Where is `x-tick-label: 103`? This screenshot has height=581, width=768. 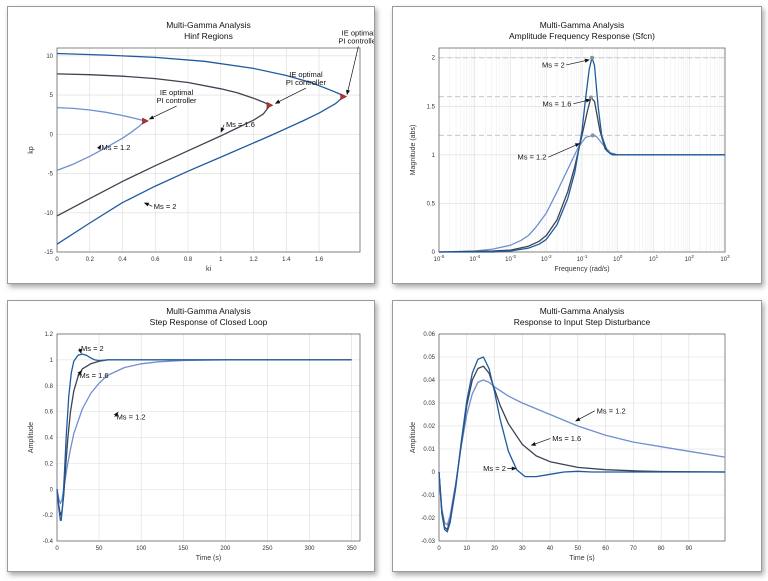 x-tick-label: 103 is located at coordinates (725, 258).